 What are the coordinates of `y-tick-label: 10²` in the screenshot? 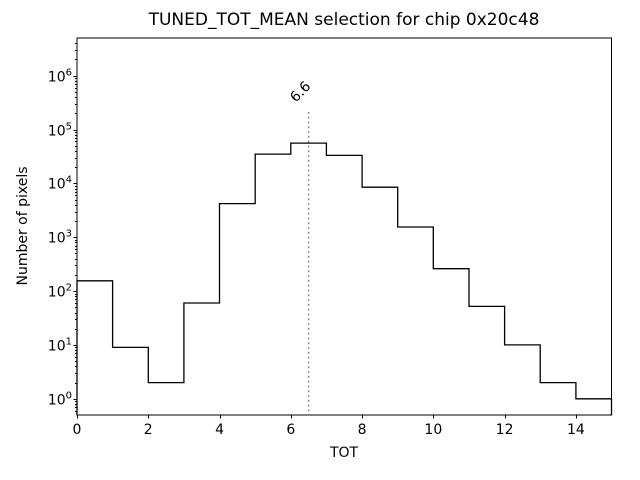 It's located at (60, 292).